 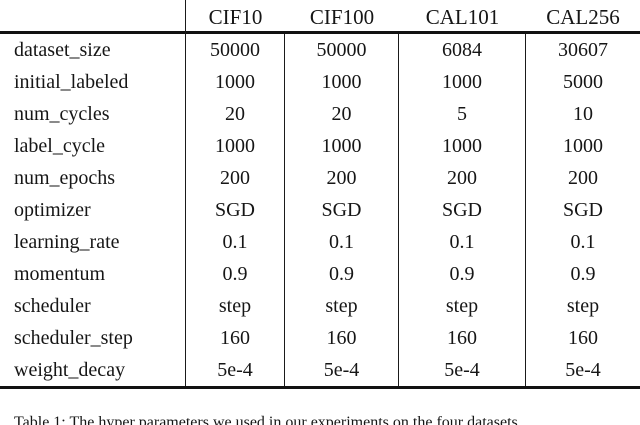 I want to click on row-label: label_cycle, so click(x=93, y=146).